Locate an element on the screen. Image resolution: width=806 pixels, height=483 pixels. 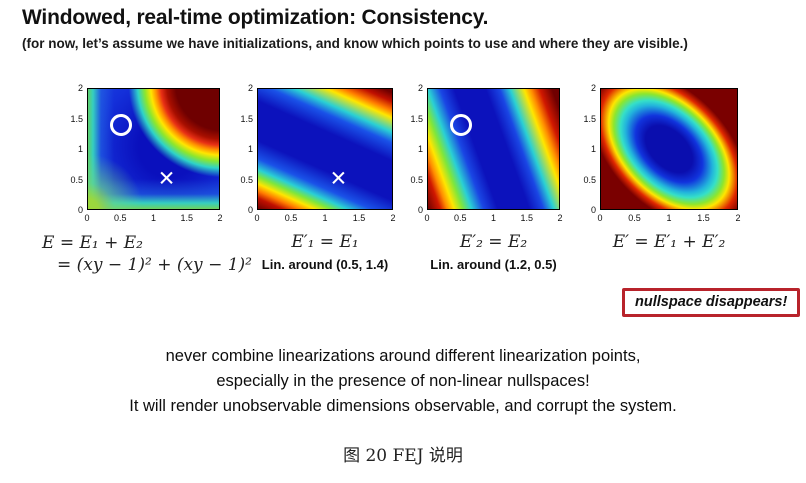
heatmap-combined: 2 1.5 1 0.5 0 0 0.5 1 1.5 2 is located at coordinates (661, 153).